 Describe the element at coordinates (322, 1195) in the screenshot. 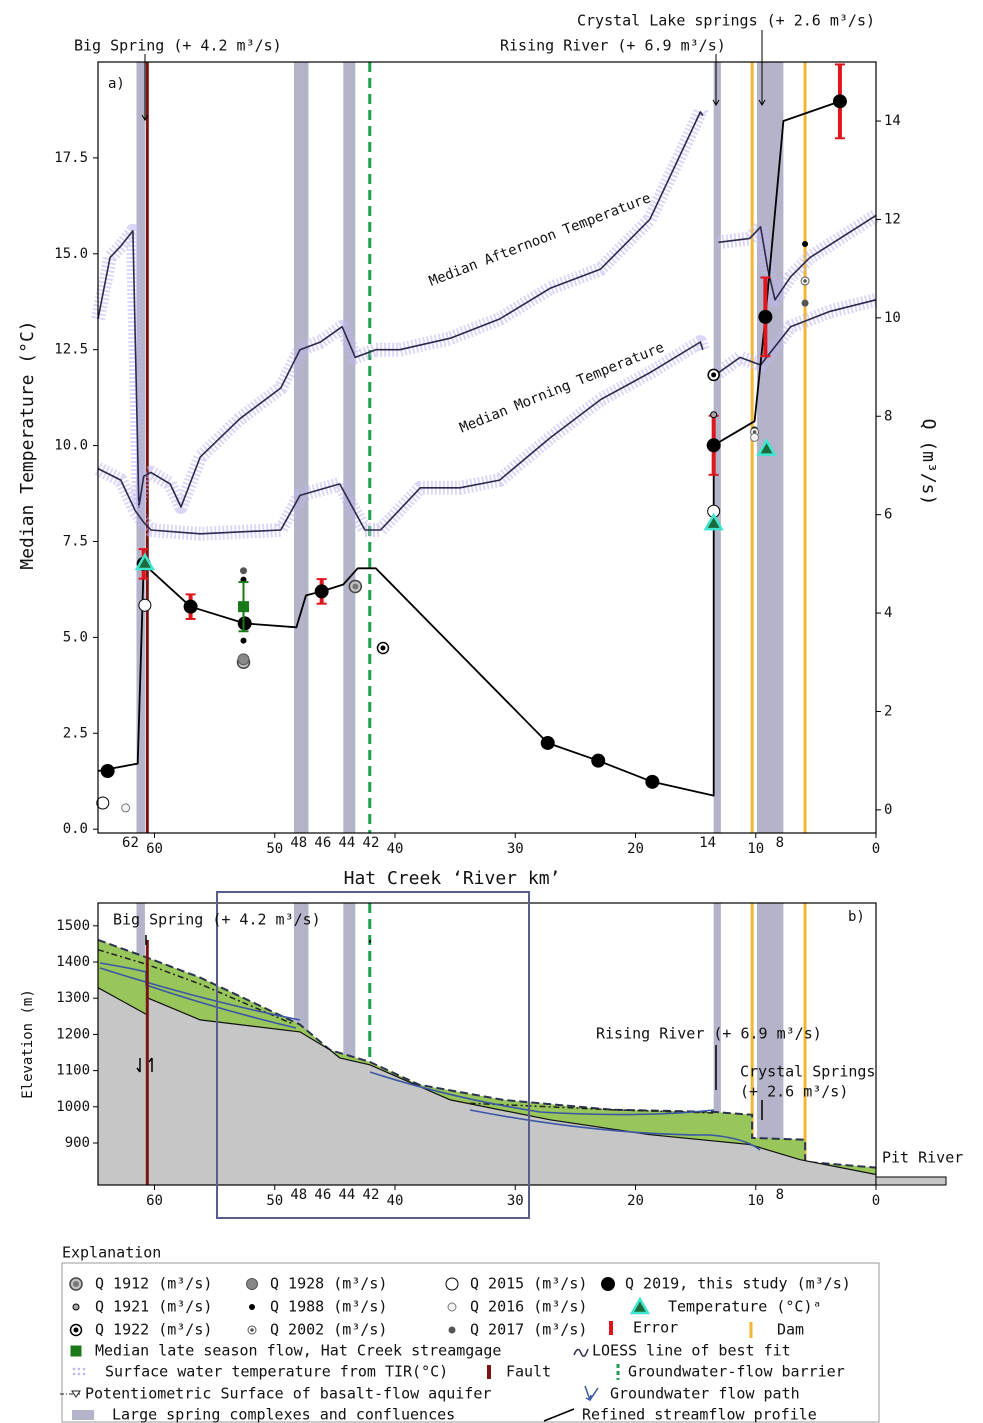

I see `site-tick-label: 46` at that location.